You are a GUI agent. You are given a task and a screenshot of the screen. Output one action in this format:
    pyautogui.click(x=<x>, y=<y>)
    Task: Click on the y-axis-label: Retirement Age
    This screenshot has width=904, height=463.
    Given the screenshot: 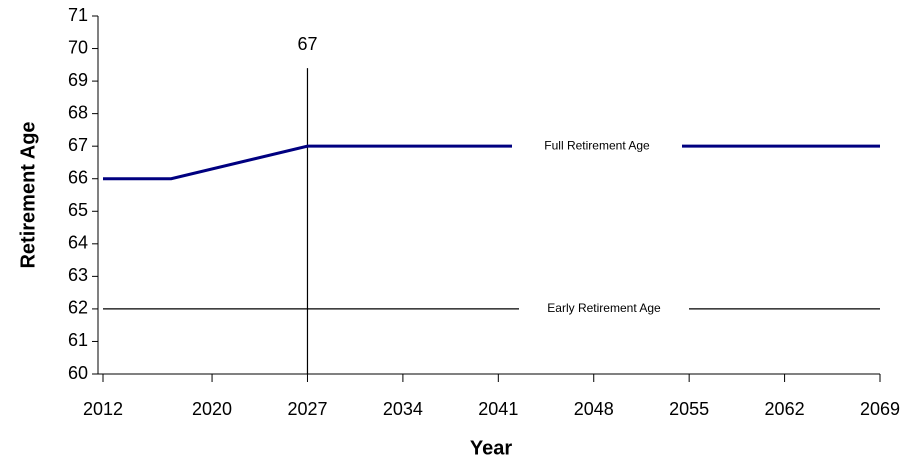 What is the action you would take?
    pyautogui.click(x=28, y=194)
    